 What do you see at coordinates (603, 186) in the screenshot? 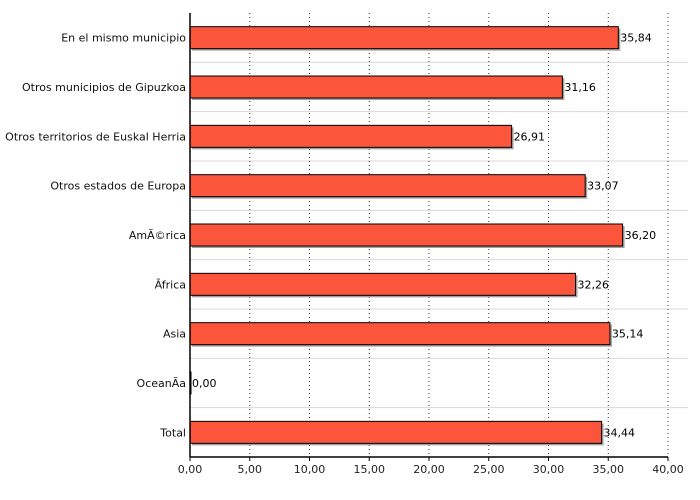
I see `value-label: 33,07` at bounding box center [603, 186].